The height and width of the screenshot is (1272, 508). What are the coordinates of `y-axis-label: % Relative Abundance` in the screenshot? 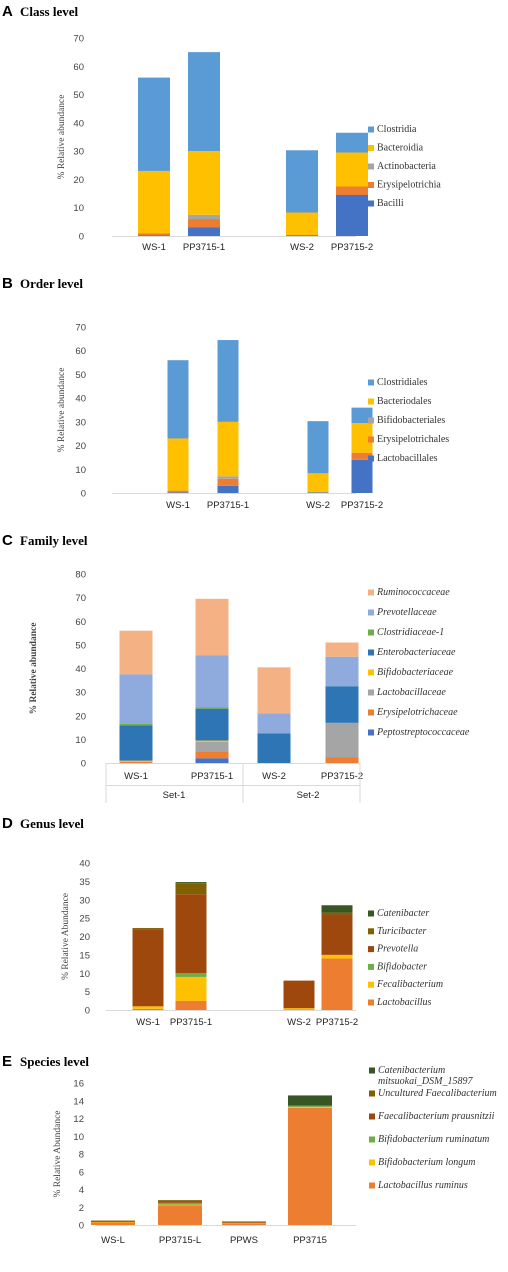 It's located at (66, 936).